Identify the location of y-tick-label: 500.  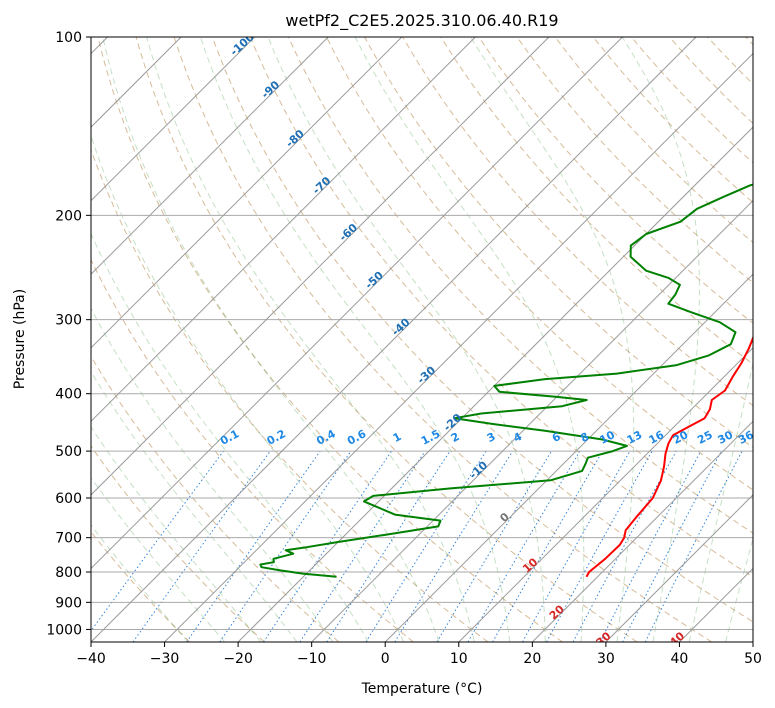
(68, 452).